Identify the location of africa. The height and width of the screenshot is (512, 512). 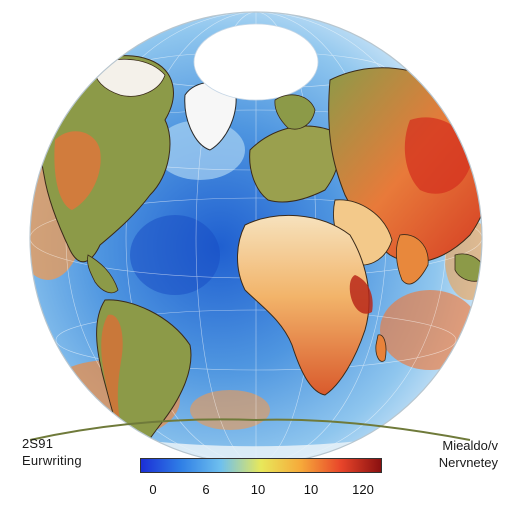
(303, 305).